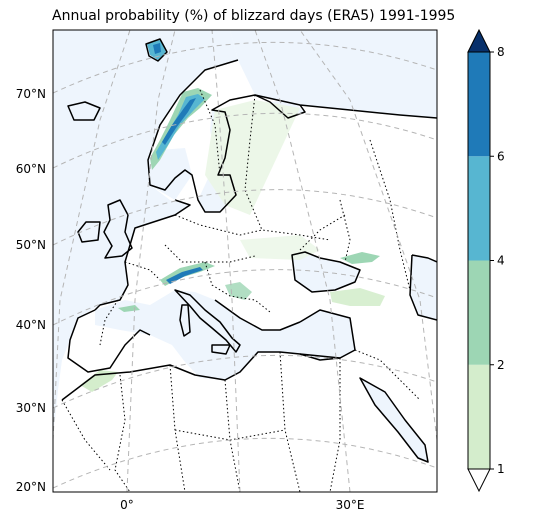  Describe the element at coordinates (221, 349) in the screenshot. I see `coastline-sicily` at that location.